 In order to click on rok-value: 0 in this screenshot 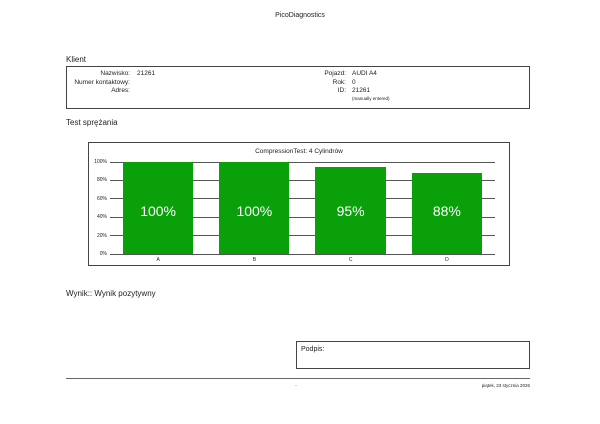, I will do `click(354, 82)`.